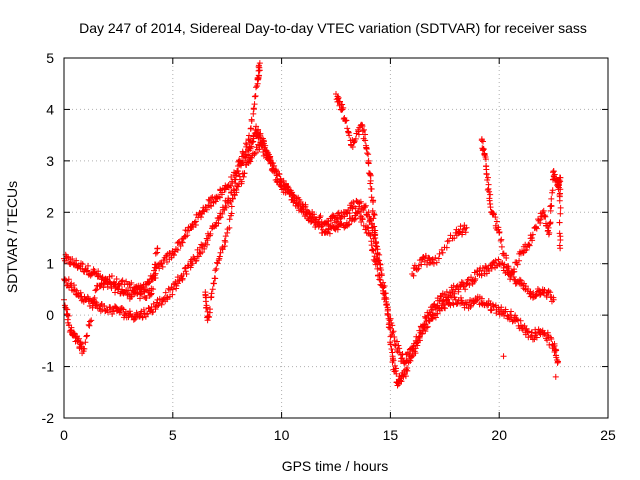 The width and height of the screenshot is (640, 480). What do you see at coordinates (50, 161) in the screenshot?
I see `y-tick-label: 3` at bounding box center [50, 161].